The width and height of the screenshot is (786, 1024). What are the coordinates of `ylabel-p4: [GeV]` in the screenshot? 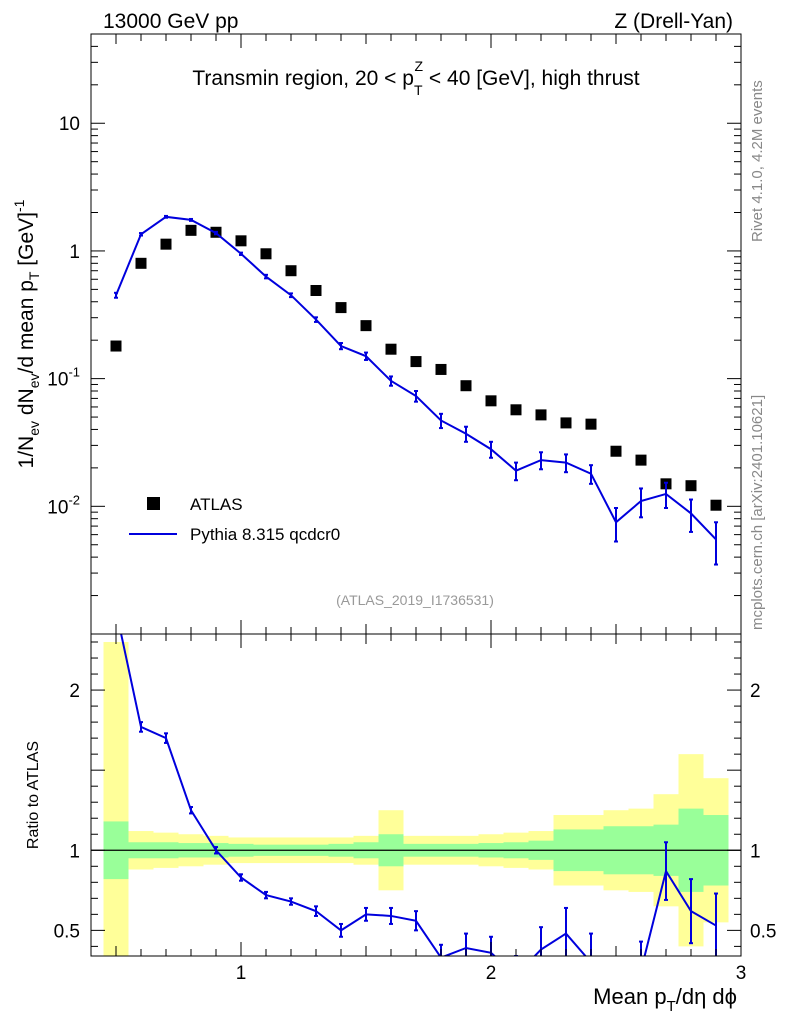 It's located at (26, 242).